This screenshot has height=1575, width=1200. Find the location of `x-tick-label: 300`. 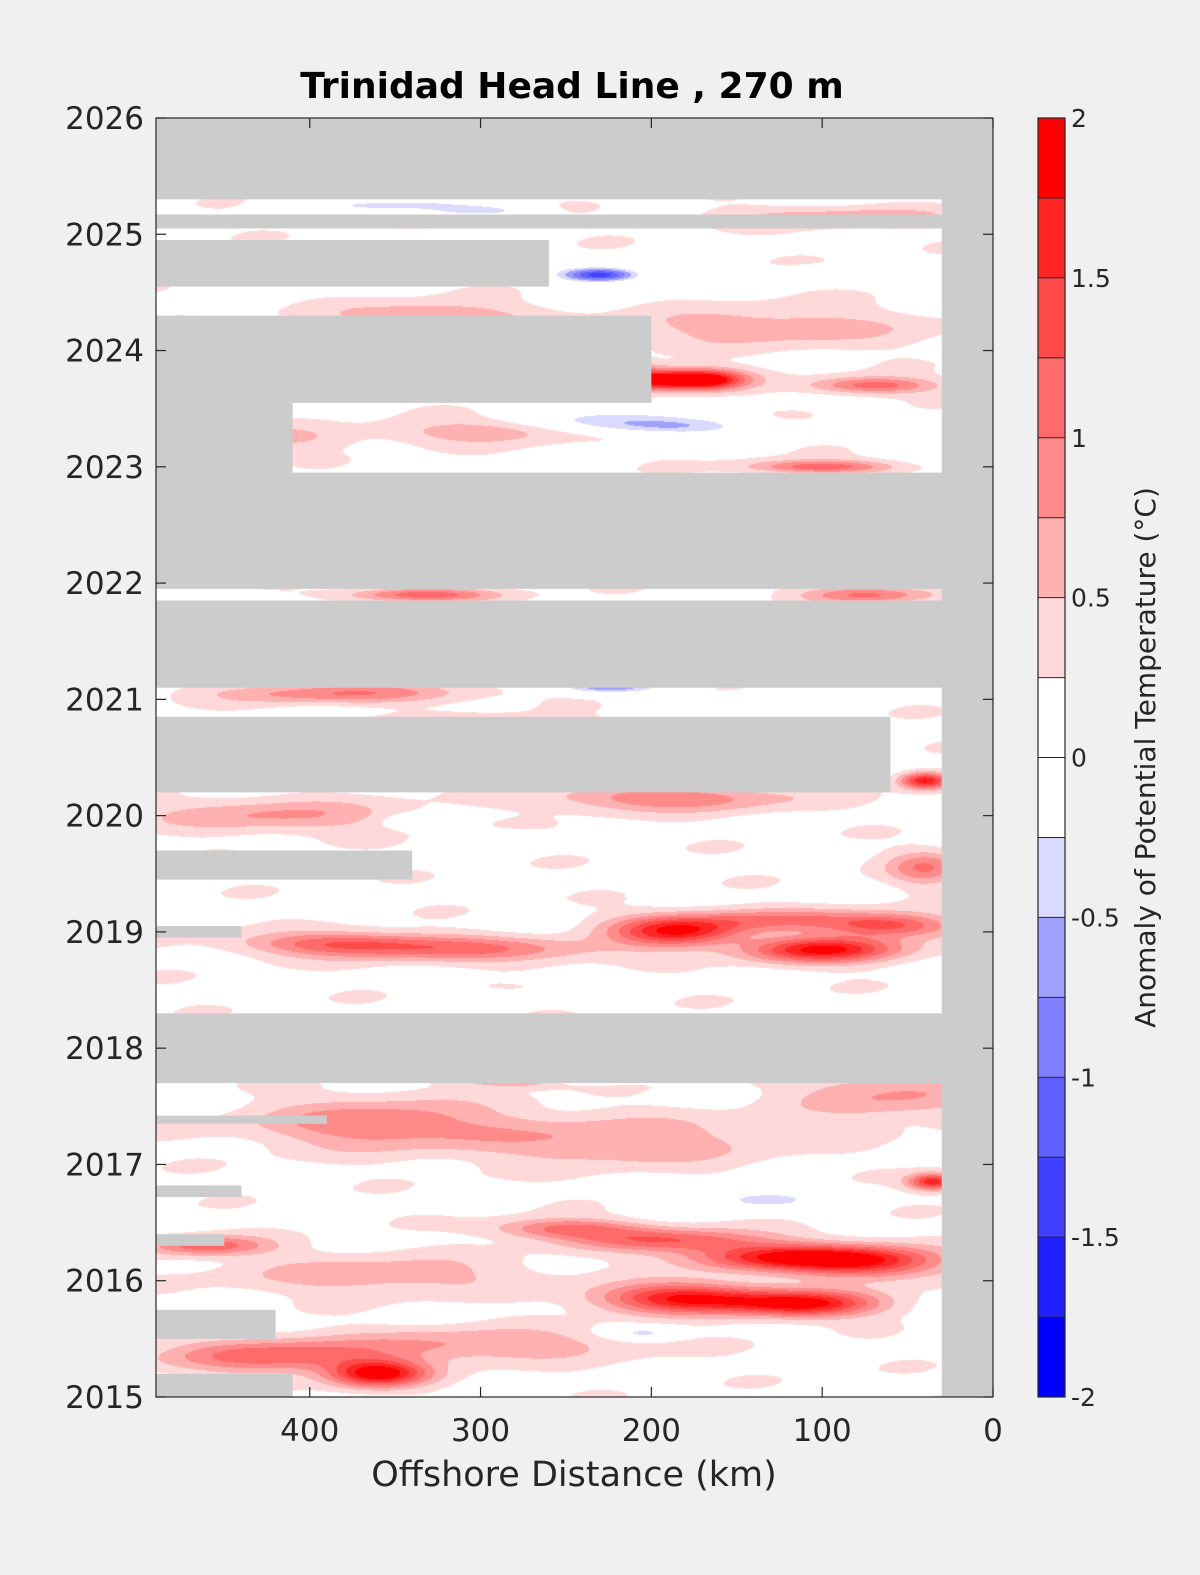

x-tick-label: 300 is located at coordinates (480, 1431).